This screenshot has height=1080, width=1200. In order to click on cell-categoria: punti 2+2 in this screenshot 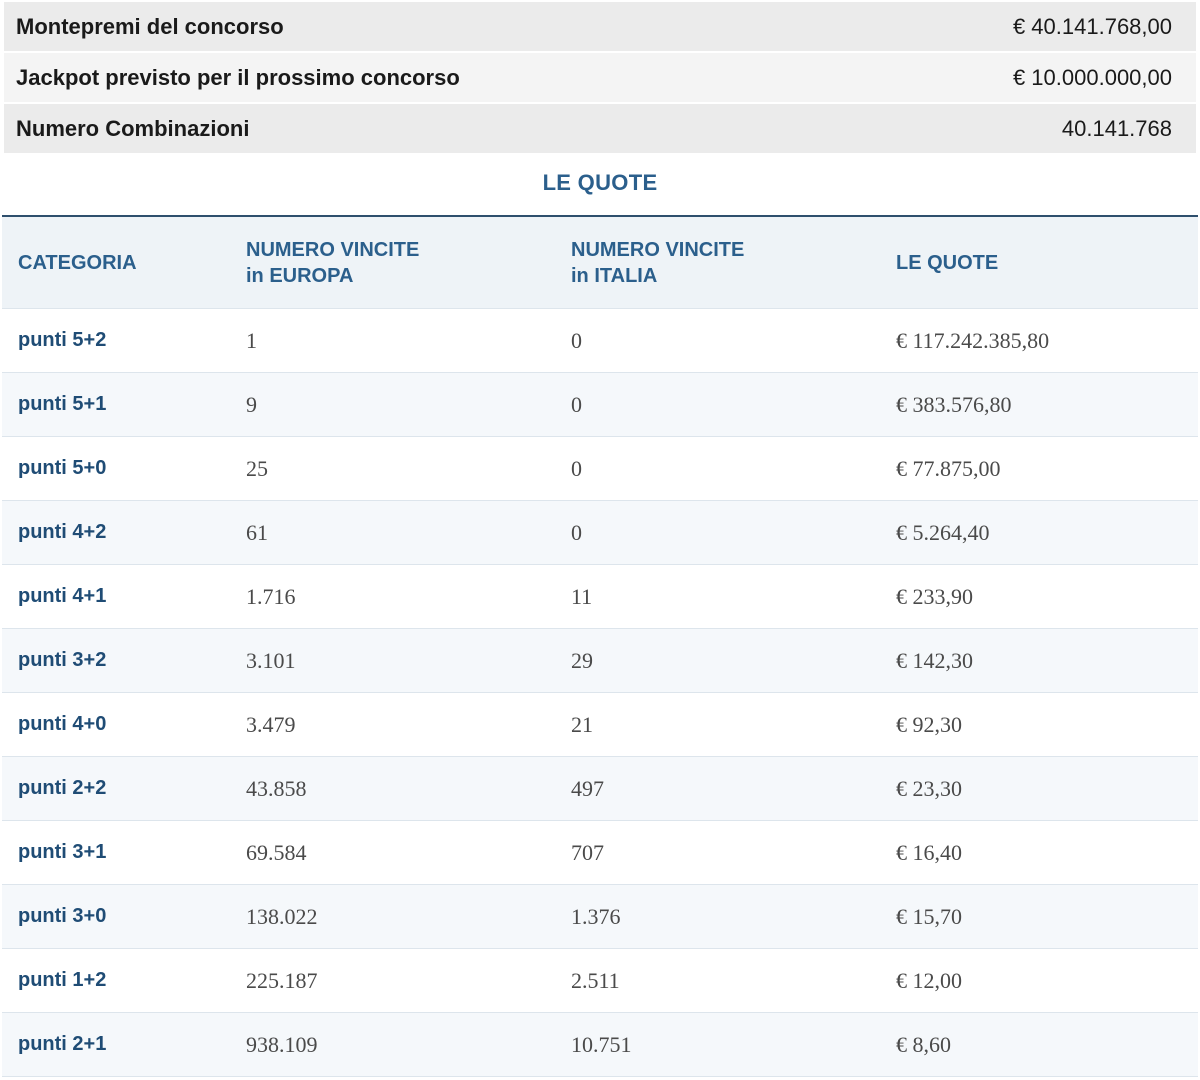, I will do `click(116, 788)`.